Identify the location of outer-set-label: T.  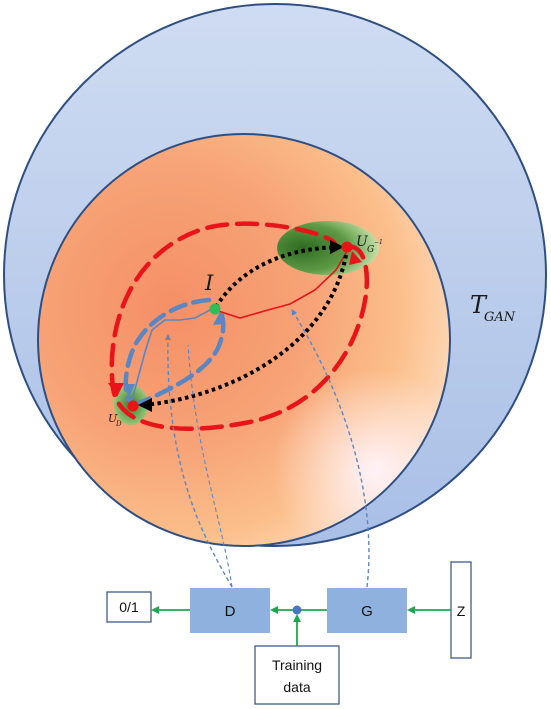
(479, 305).